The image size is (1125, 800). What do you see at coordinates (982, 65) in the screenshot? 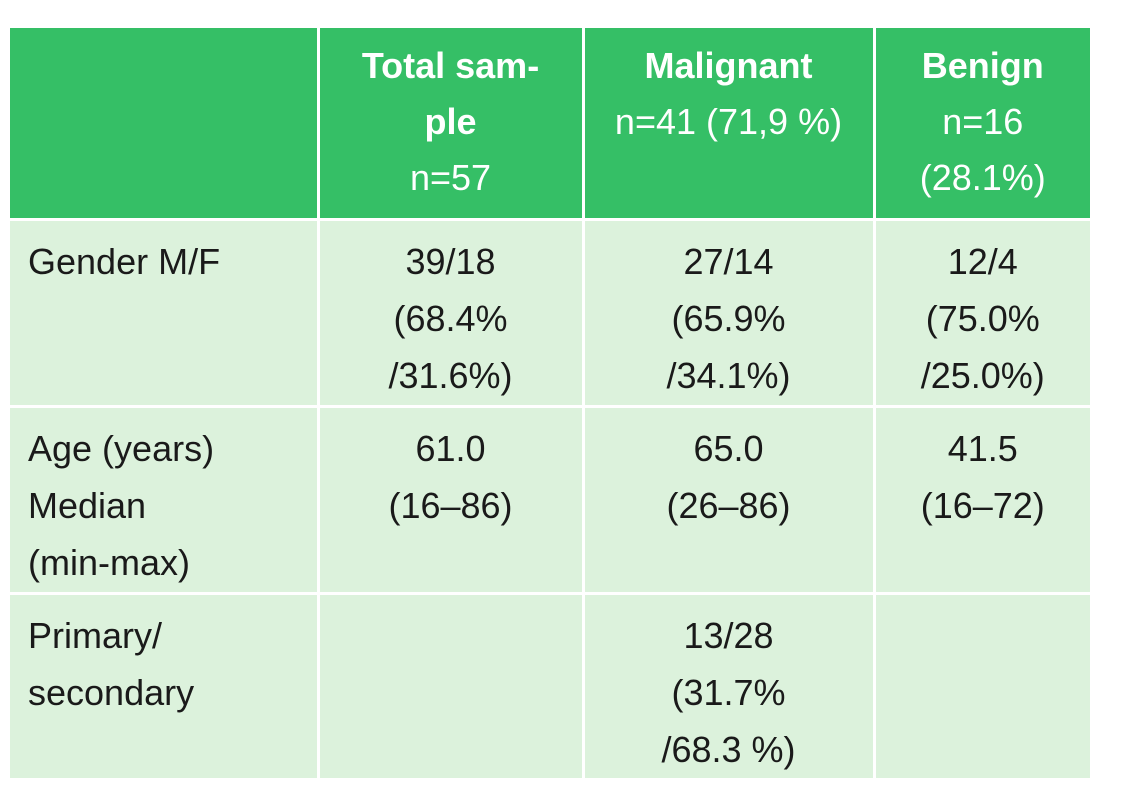
I see `header-title-line: Benign` at bounding box center [982, 65].